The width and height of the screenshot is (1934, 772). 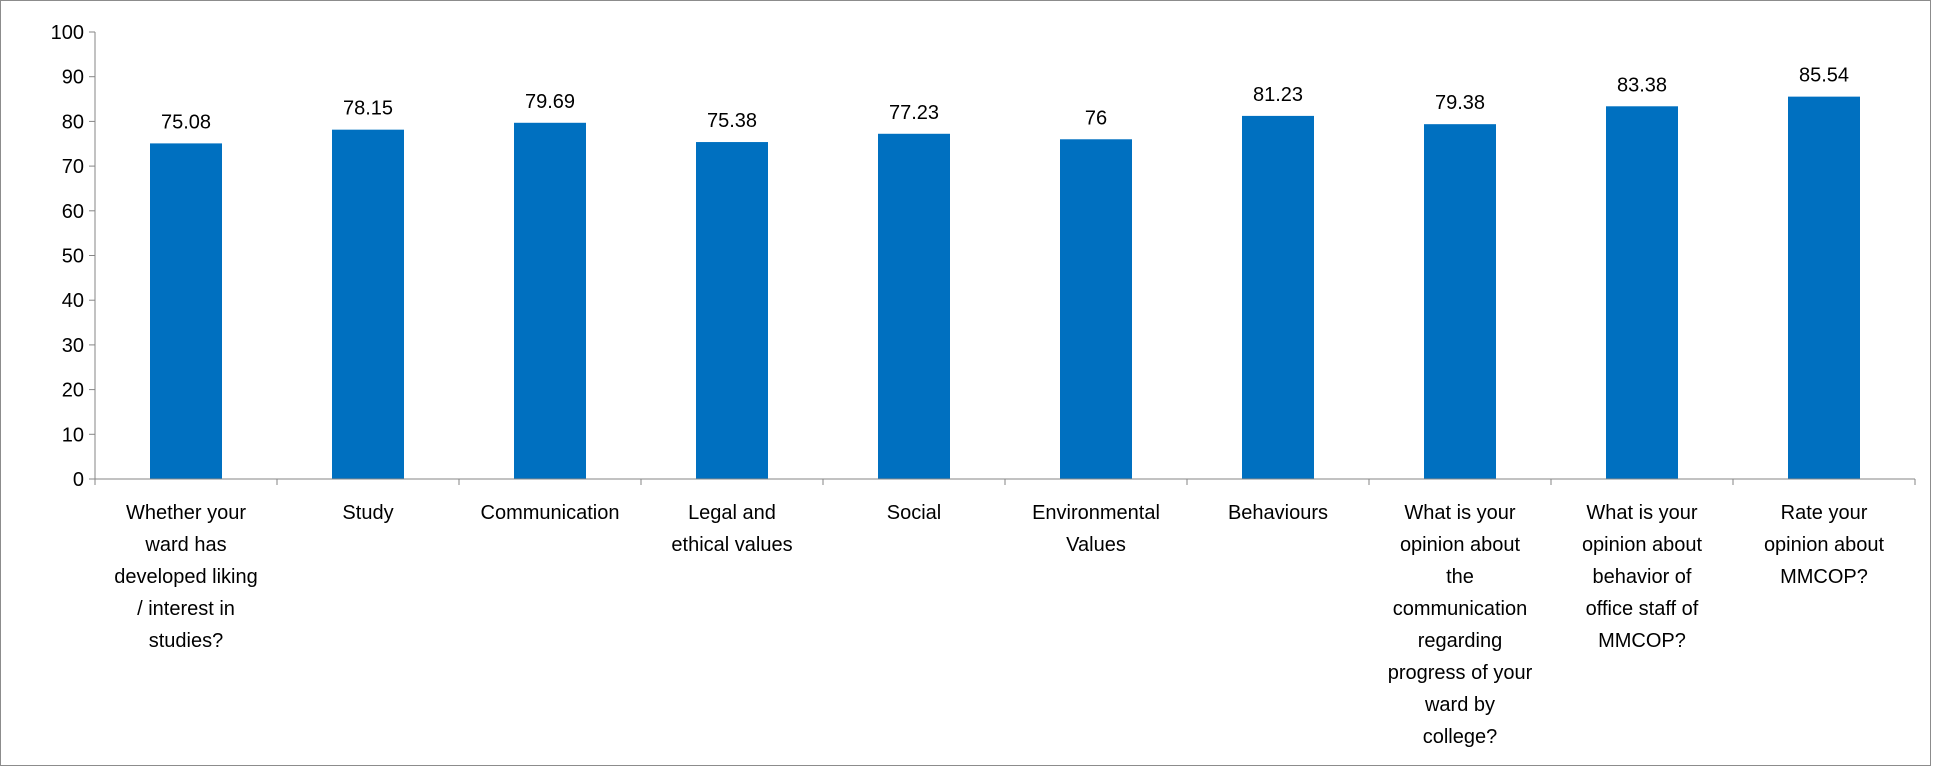 I want to click on x-tick-label: Rate your opinion about MMCOP?, so click(x=1824, y=545).